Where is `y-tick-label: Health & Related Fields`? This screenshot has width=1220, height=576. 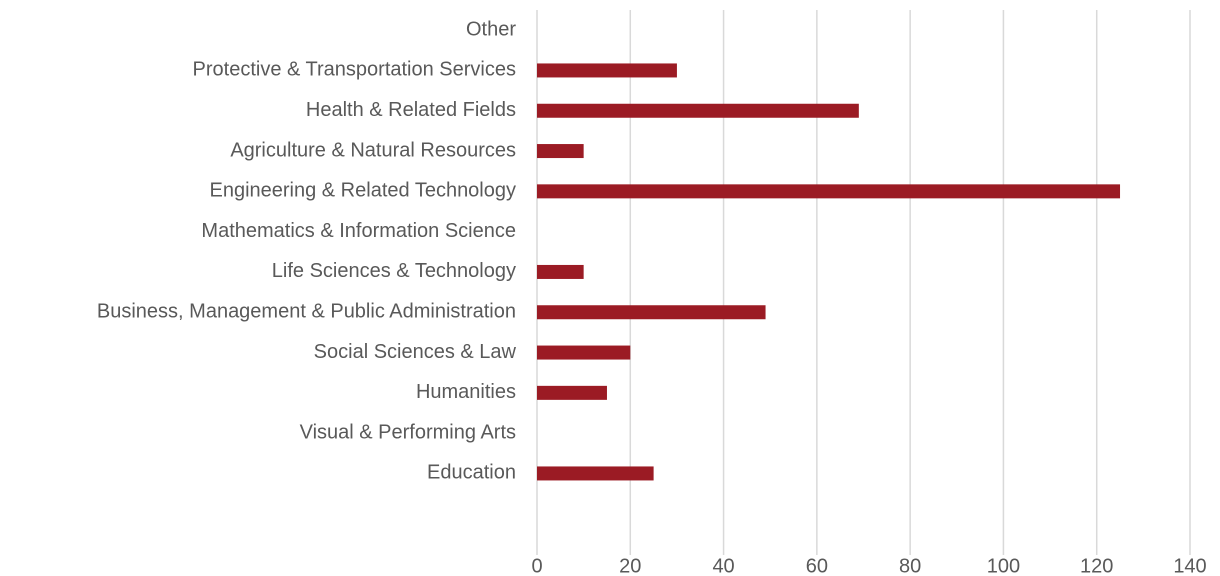 y-tick-label: Health & Related Fields is located at coordinates (411, 110).